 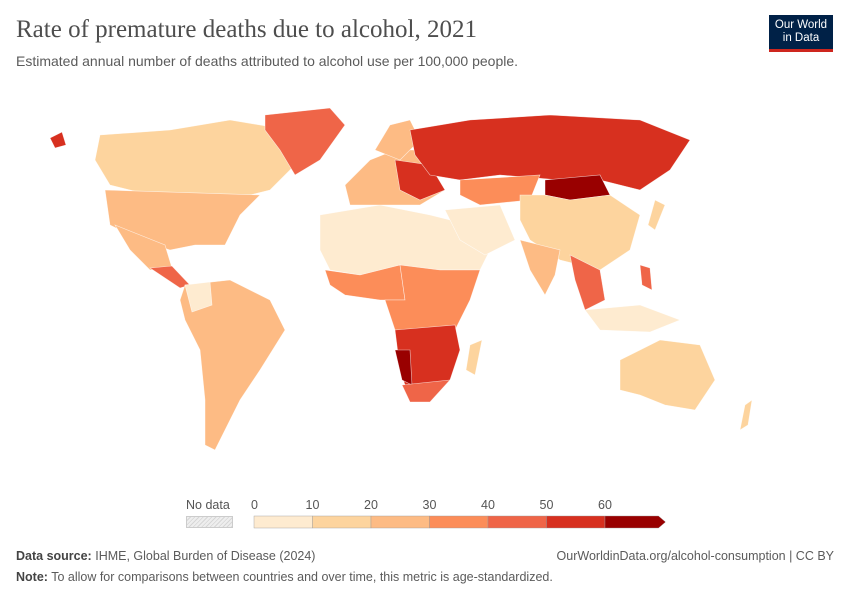 I want to click on legend-tick: 40, so click(x=488, y=505).